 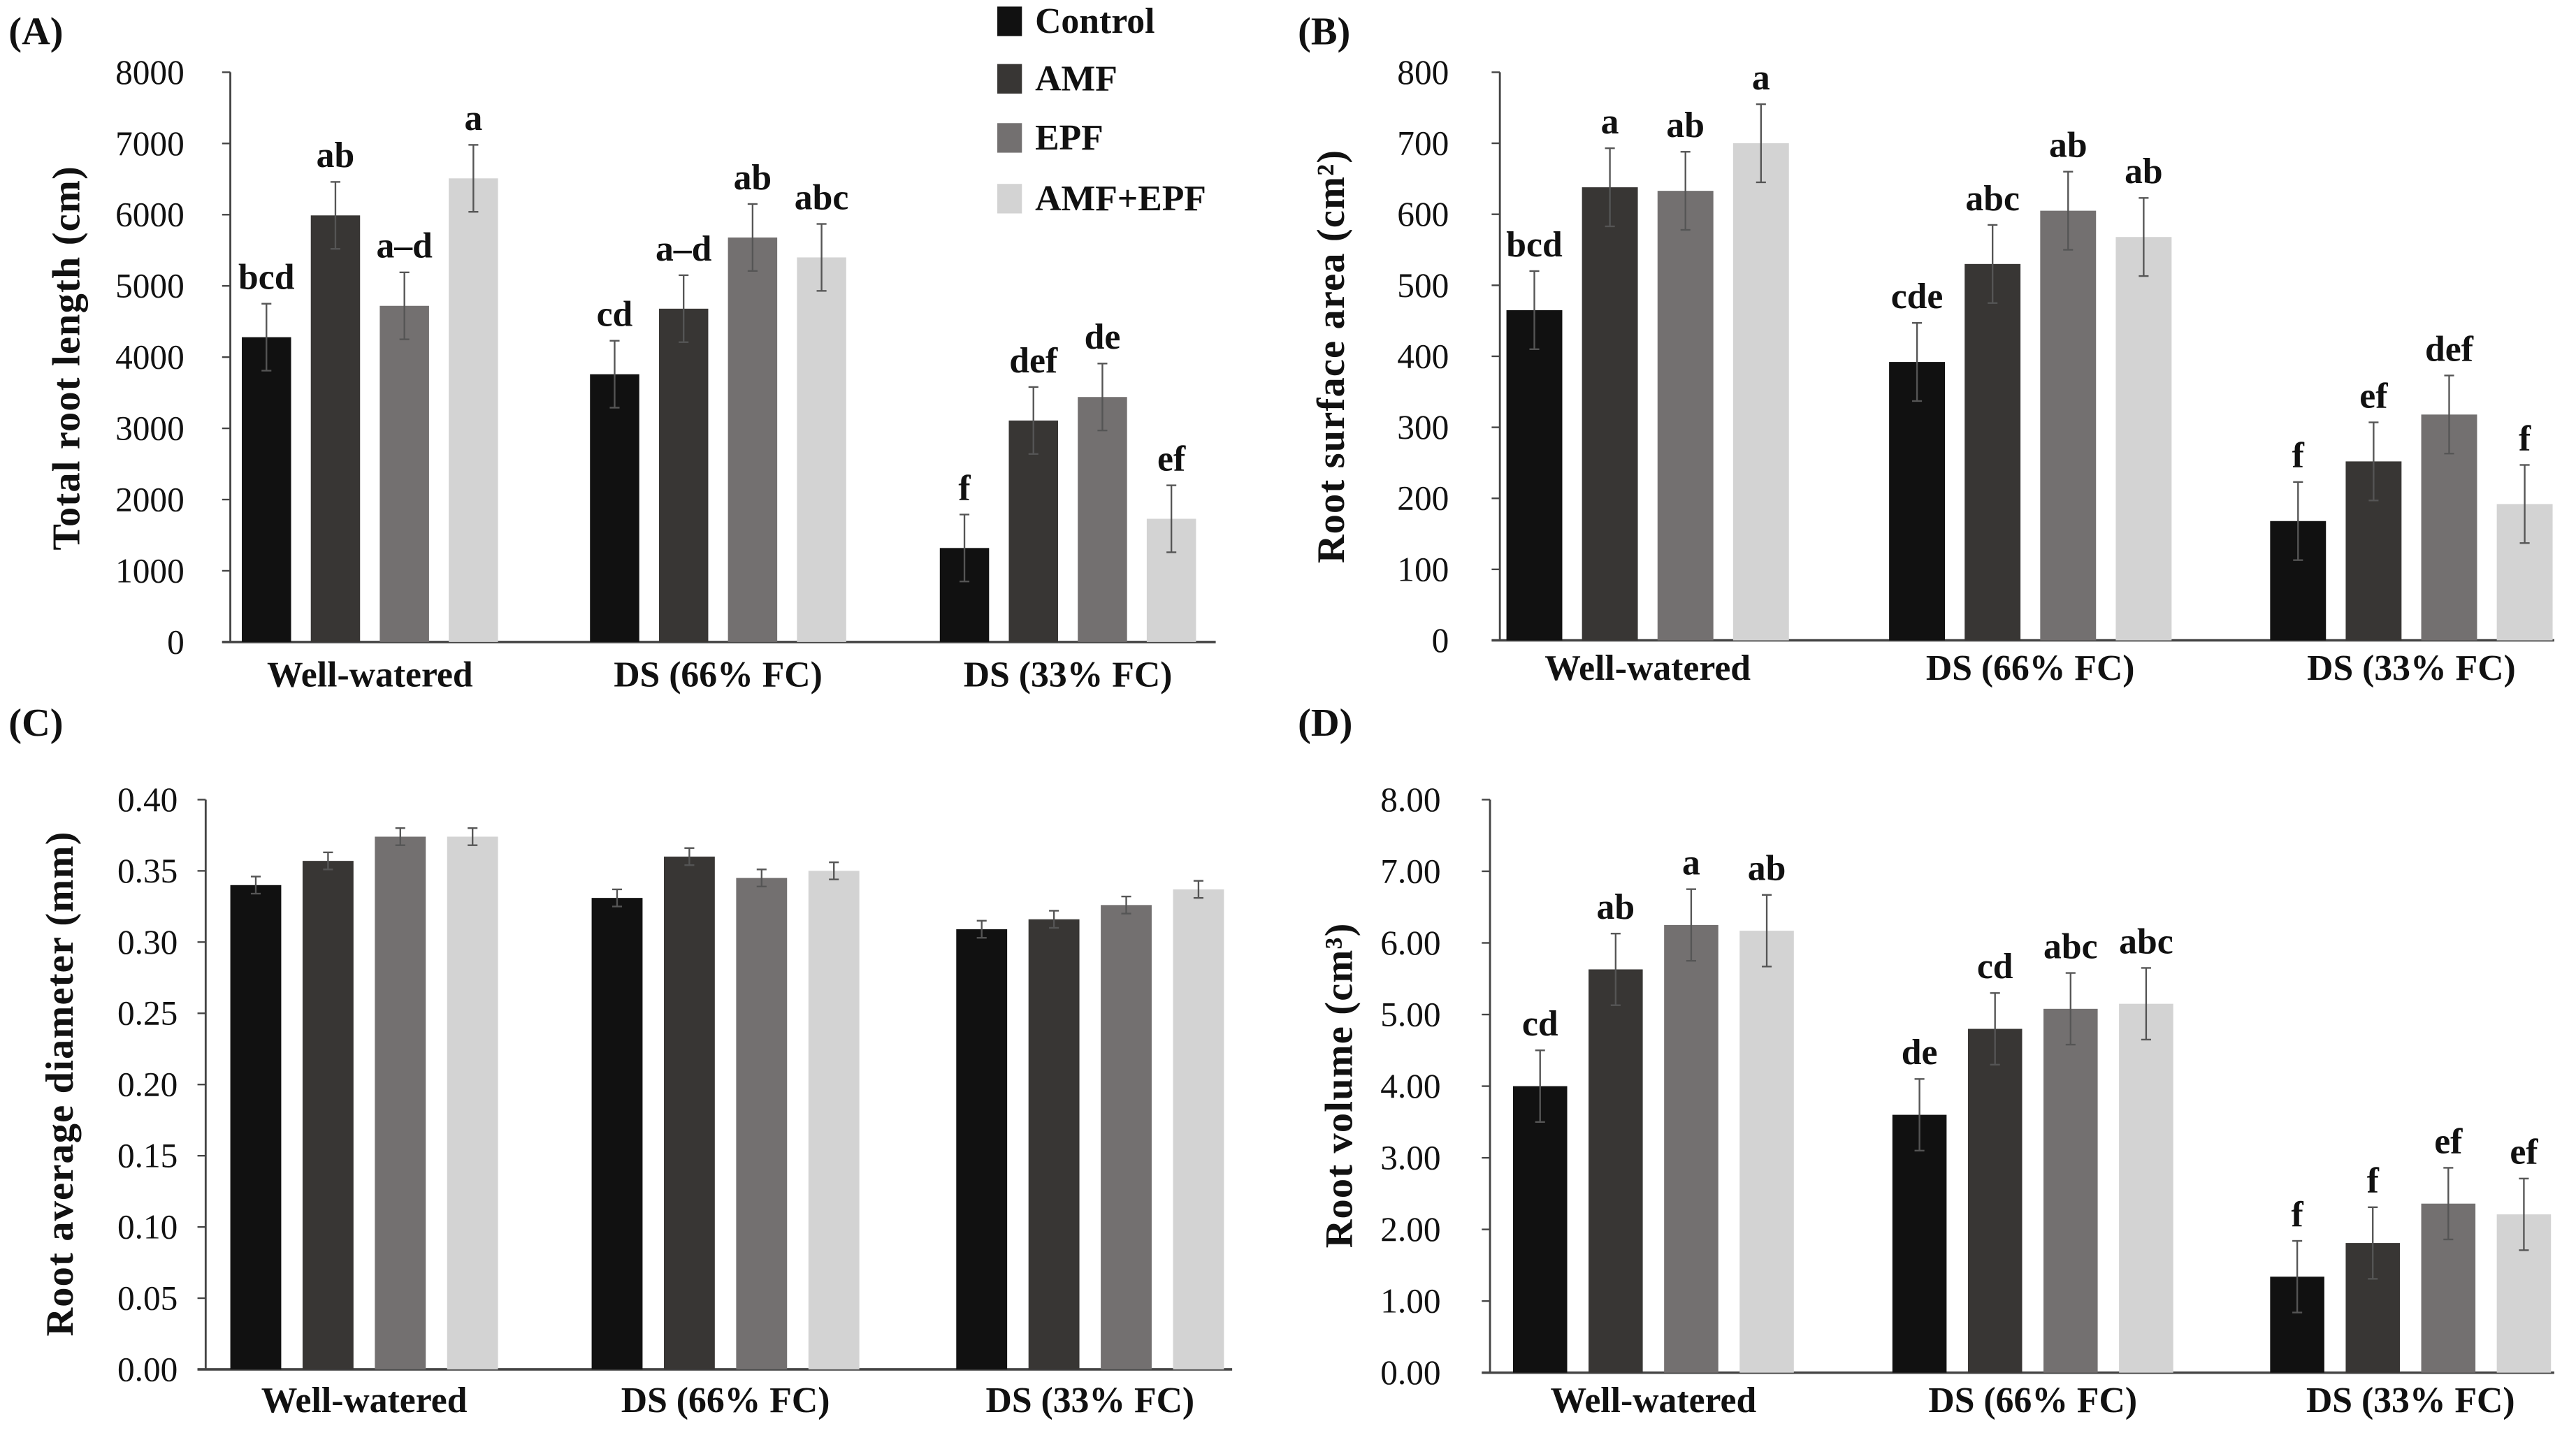 I want to click on y-tick-label: 5.00, so click(x=1410, y=1014).